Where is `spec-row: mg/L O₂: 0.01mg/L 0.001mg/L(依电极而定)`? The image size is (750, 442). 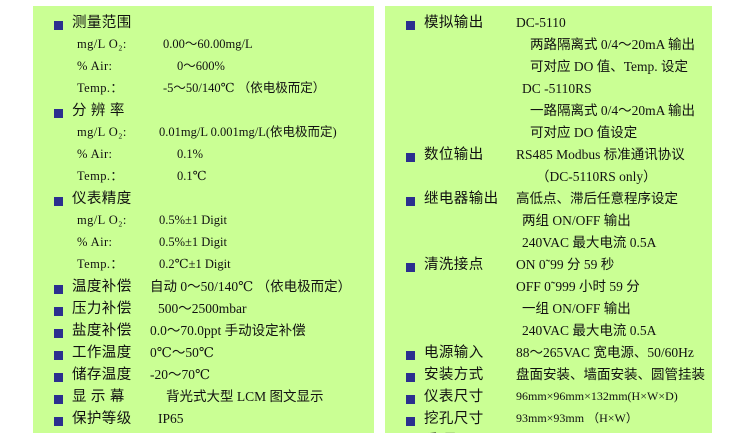 spec-row: mg/L O₂: 0.01mg/L 0.001mg/L(依电极而定) is located at coordinates (203, 137).